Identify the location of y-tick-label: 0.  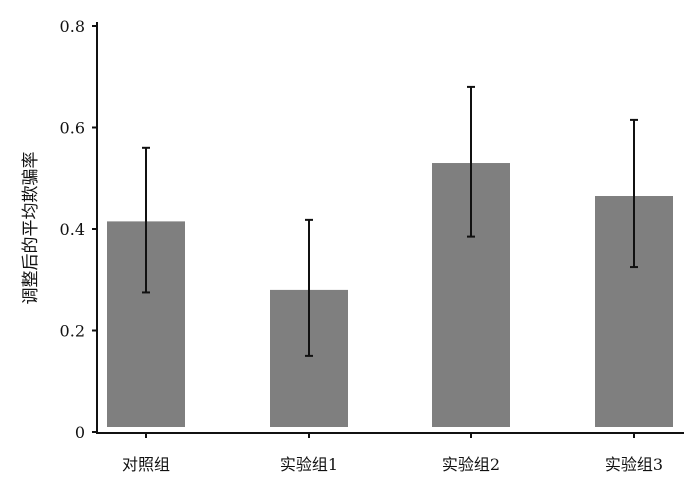
(80, 432).